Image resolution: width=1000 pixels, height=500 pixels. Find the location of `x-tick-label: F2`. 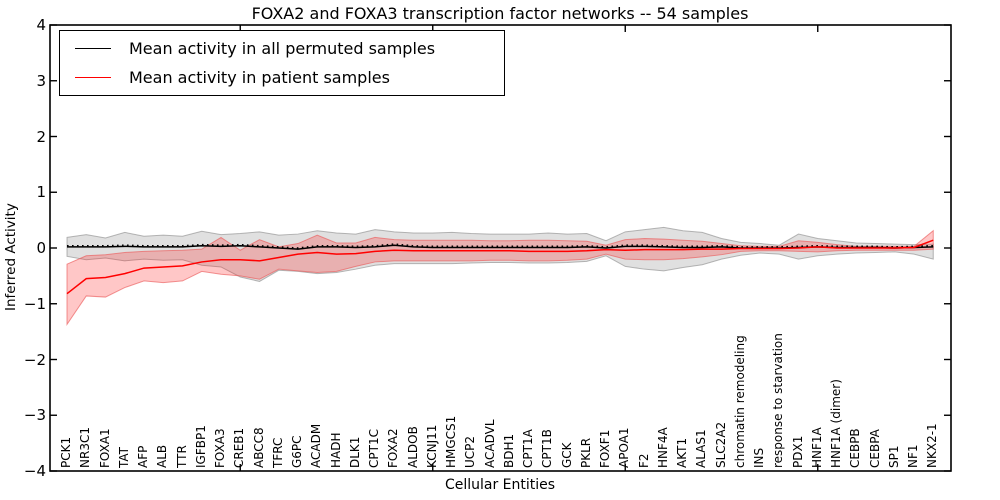

x-tick-label: F2 is located at coordinates (643, 460).